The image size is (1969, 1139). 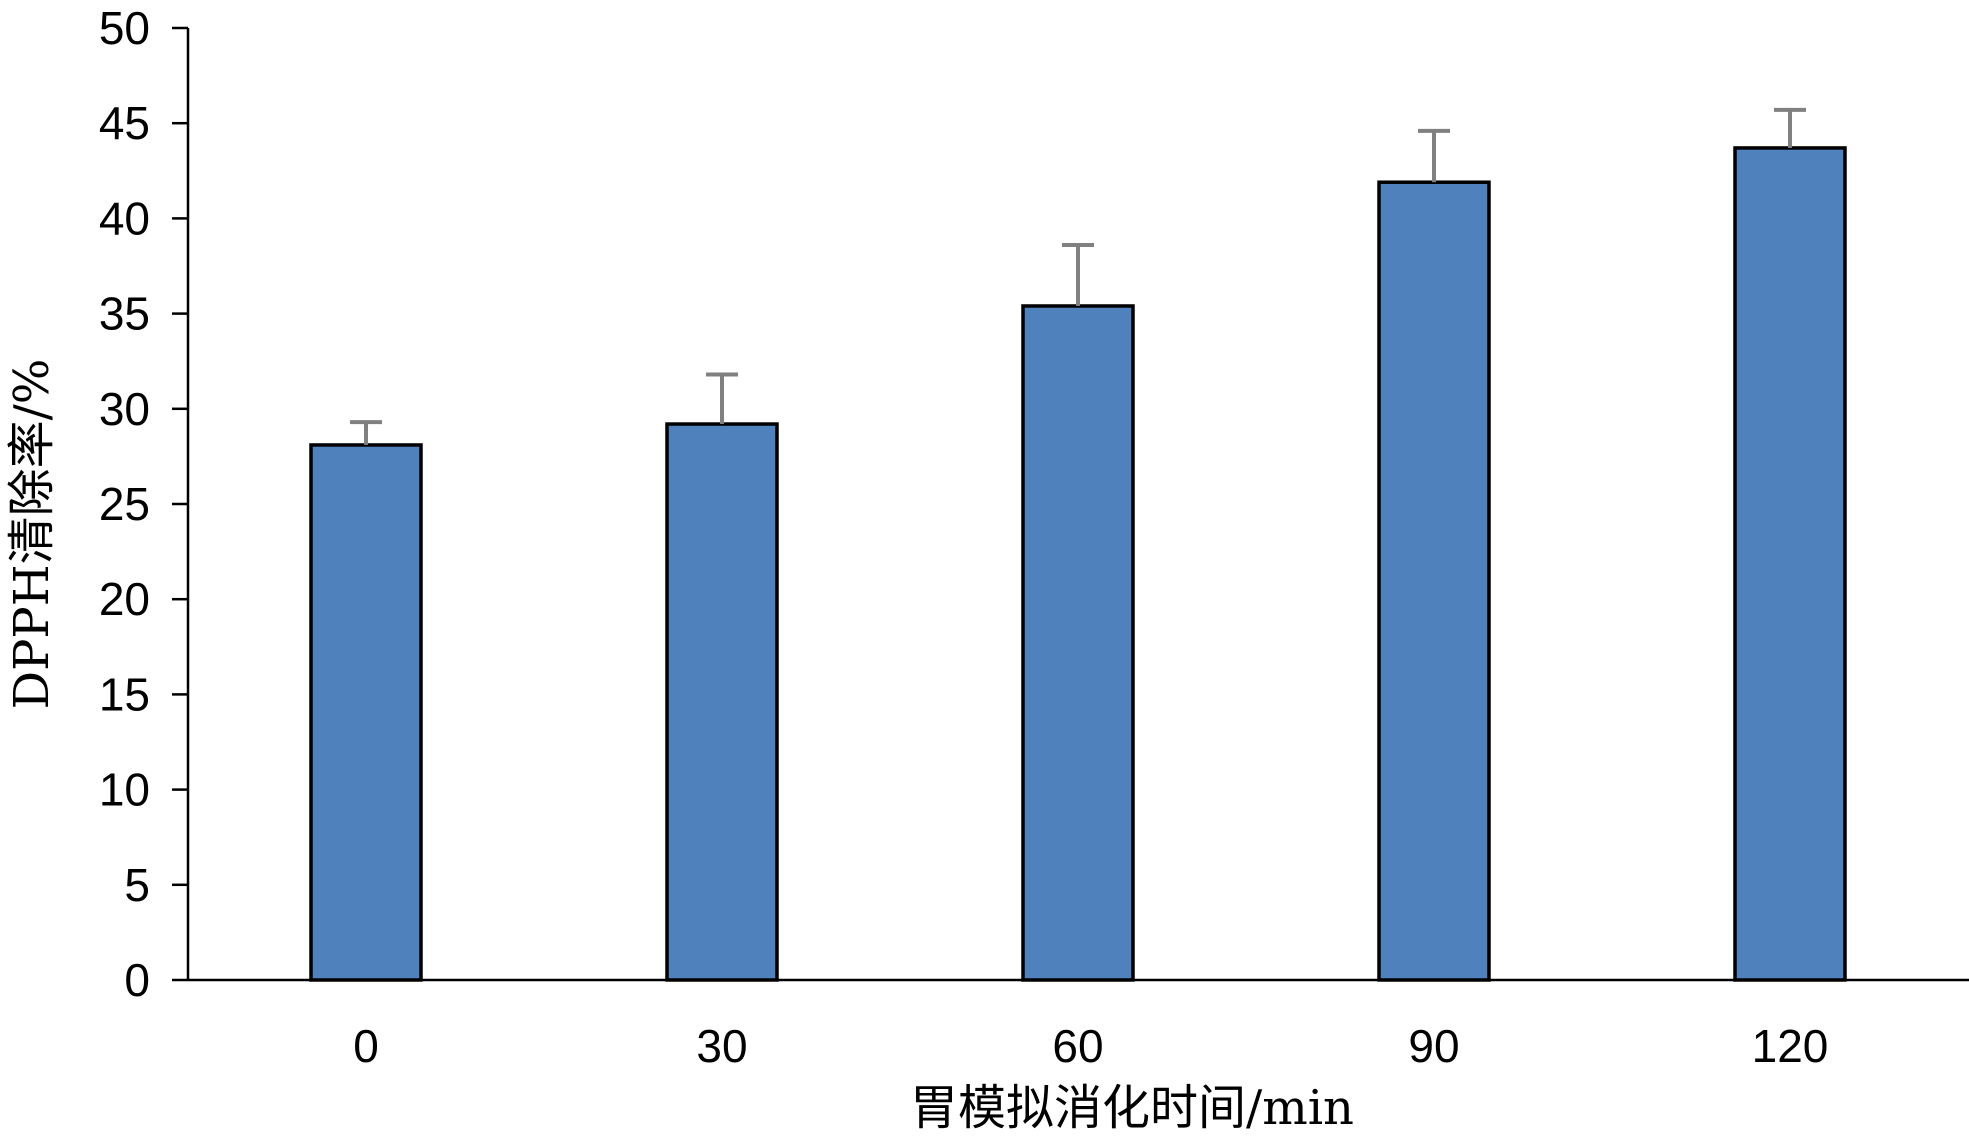 I want to click on y-tick-label: 50, so click(x=124, y=28).